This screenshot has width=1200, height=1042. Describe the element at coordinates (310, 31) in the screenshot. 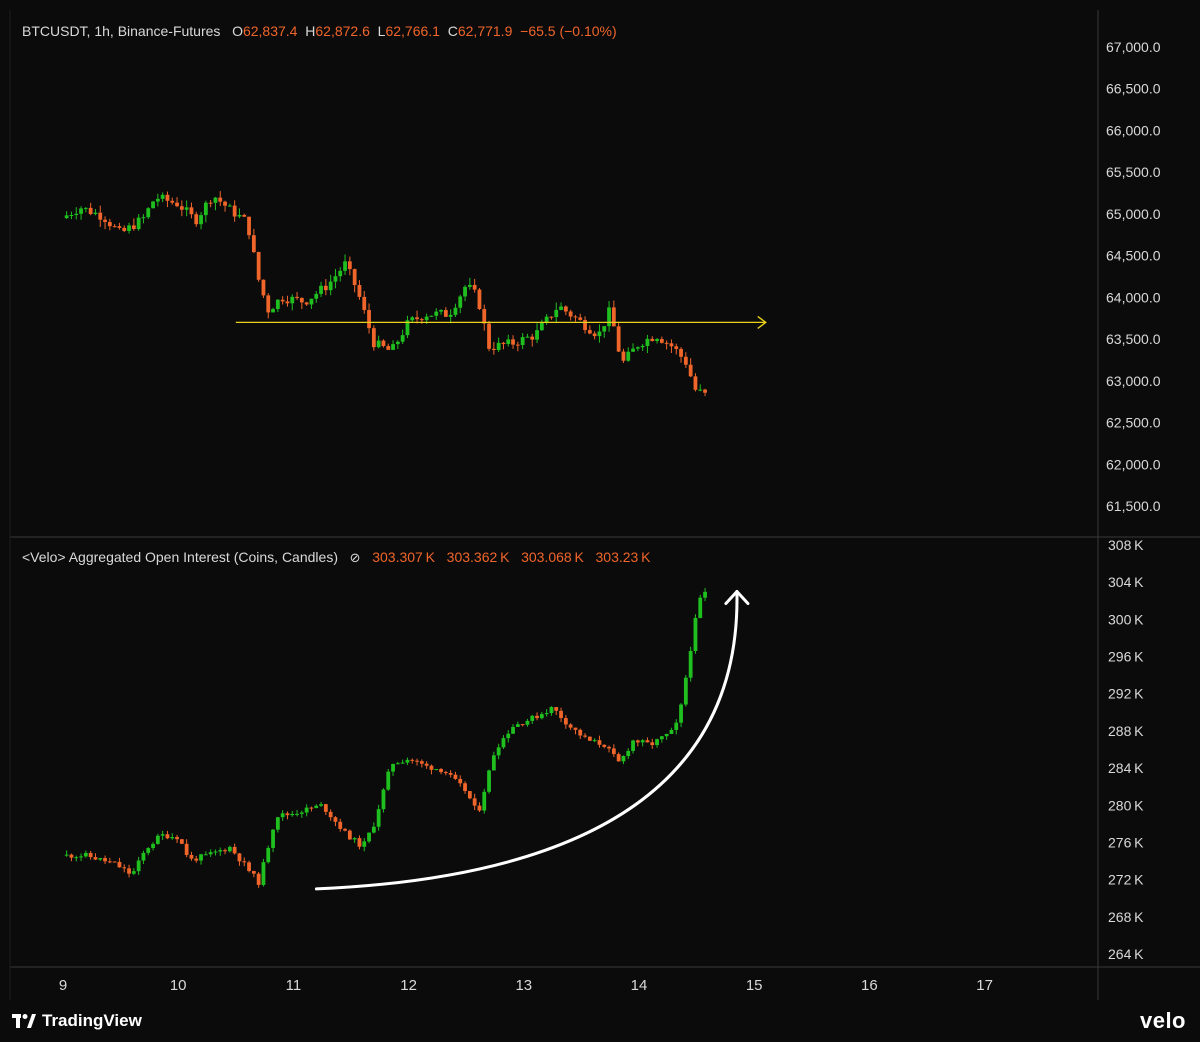

I see `high-label: H` at that location.